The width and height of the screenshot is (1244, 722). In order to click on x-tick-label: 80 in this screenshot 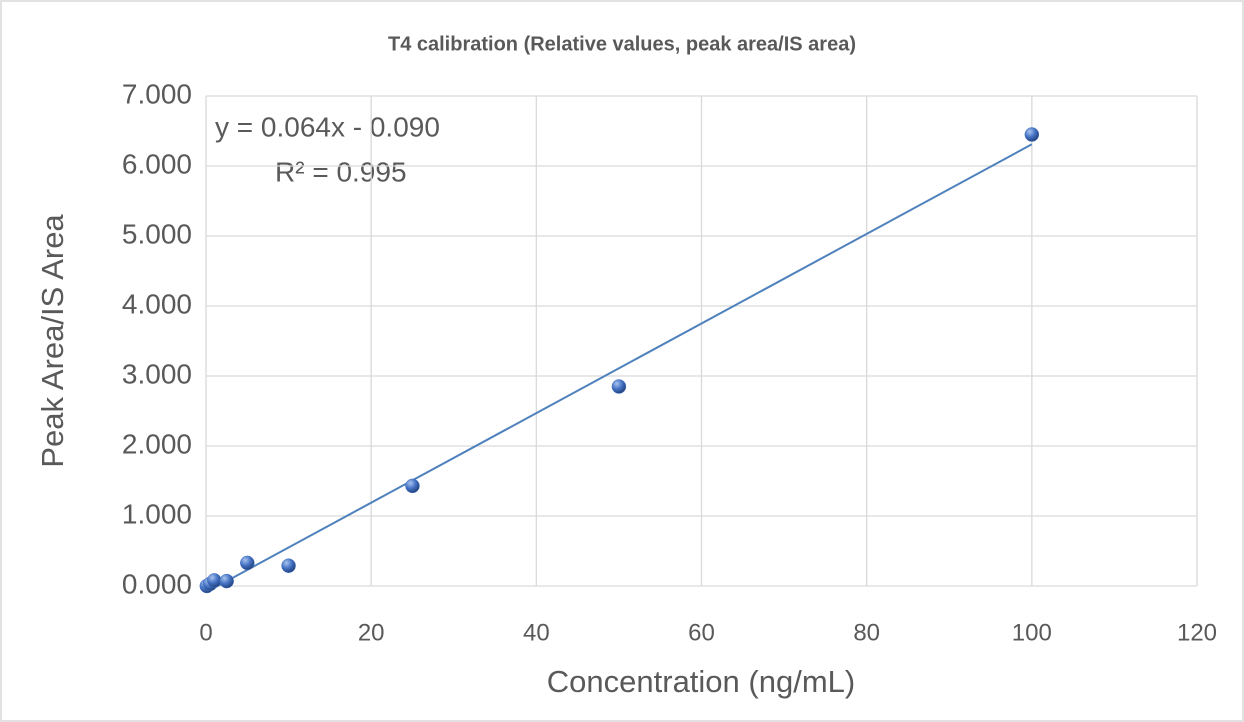, I will do `click(866, 632)`.